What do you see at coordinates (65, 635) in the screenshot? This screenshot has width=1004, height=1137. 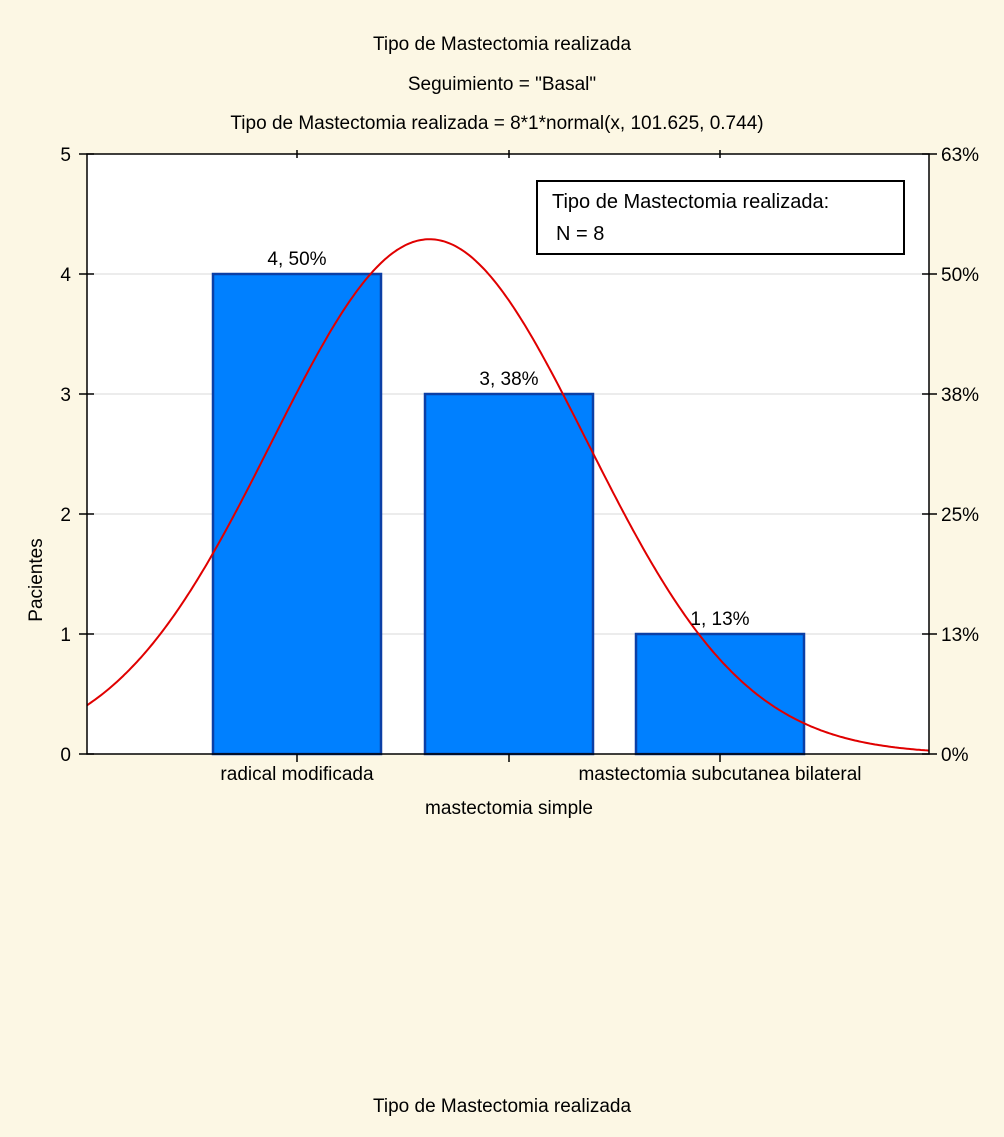 I see `y-tick-label: 1` at bounding box center [65, 635].